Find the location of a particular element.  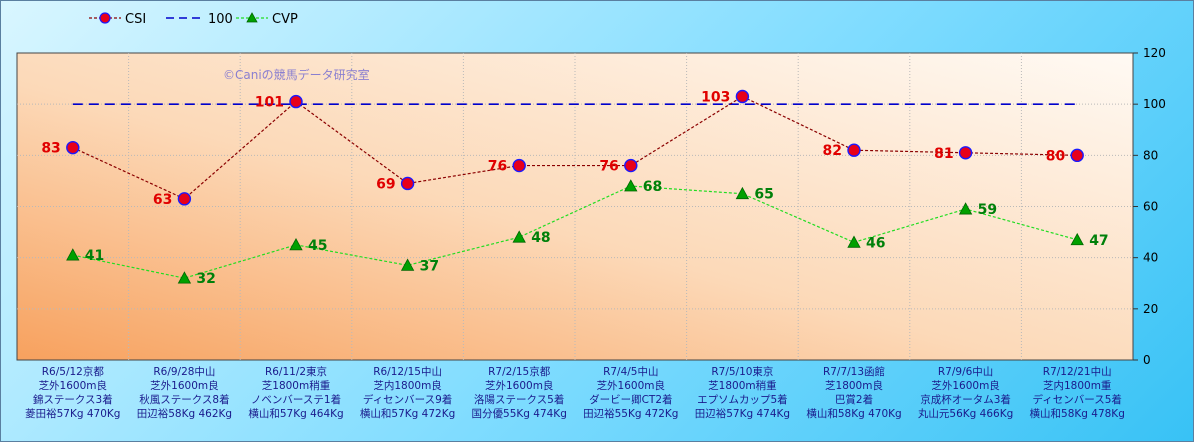

x-category-line: 横山和57Kg 472Kg is located at coordinates (407, 413).